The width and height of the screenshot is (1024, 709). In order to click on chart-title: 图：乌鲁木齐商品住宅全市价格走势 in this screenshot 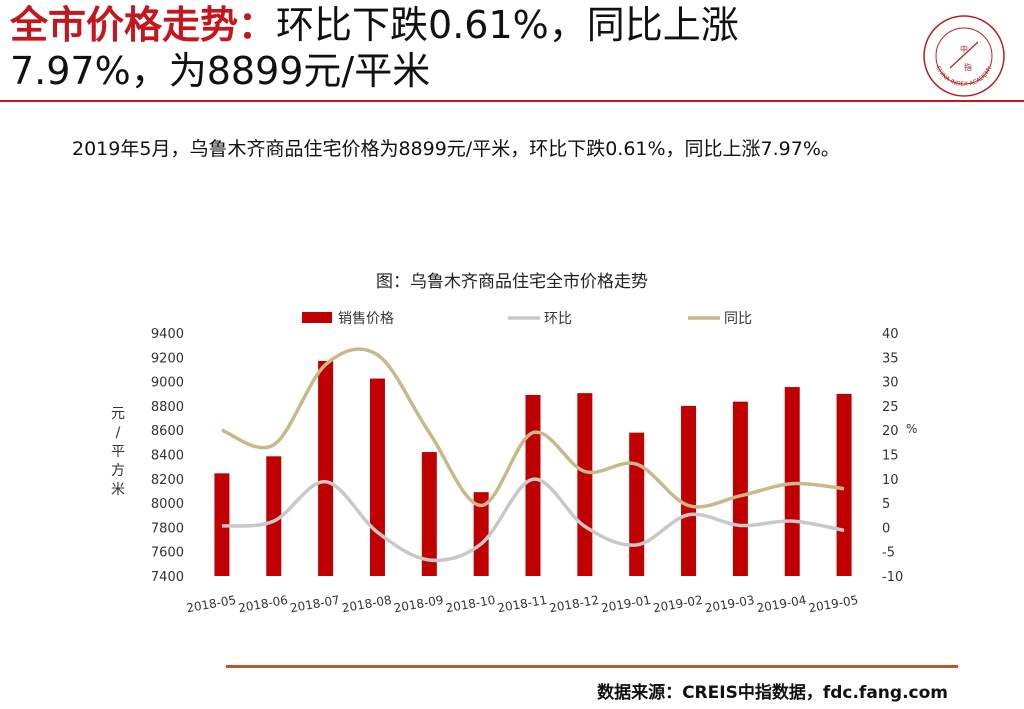, I will do `click(512, 282)`.